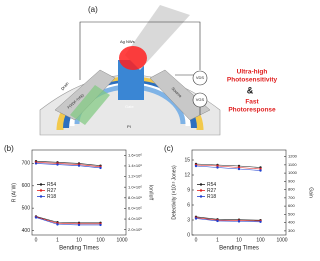 Image resolution: width=320 pixels, height=261 pixels. Describe the element at coordinates (252, 72) in the screenshot. I see `claim: Ultra-high` at that location.